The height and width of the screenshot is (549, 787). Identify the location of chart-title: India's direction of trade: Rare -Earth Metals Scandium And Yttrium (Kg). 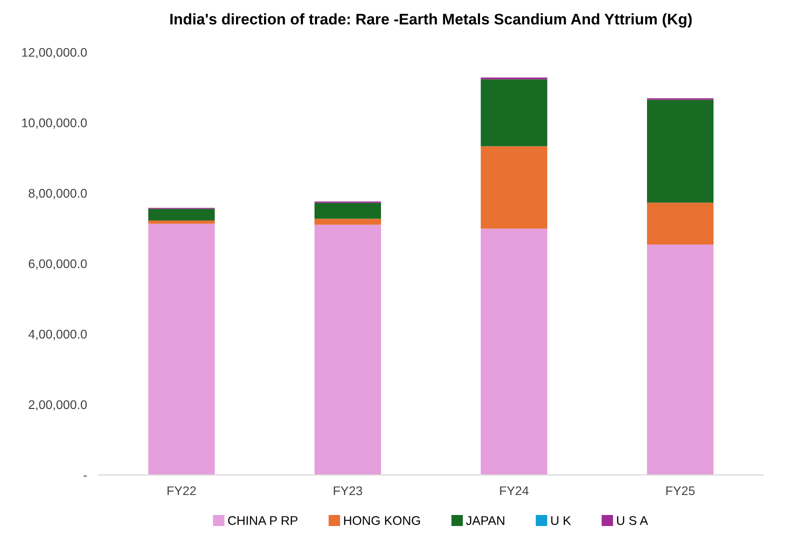
(431, 20).